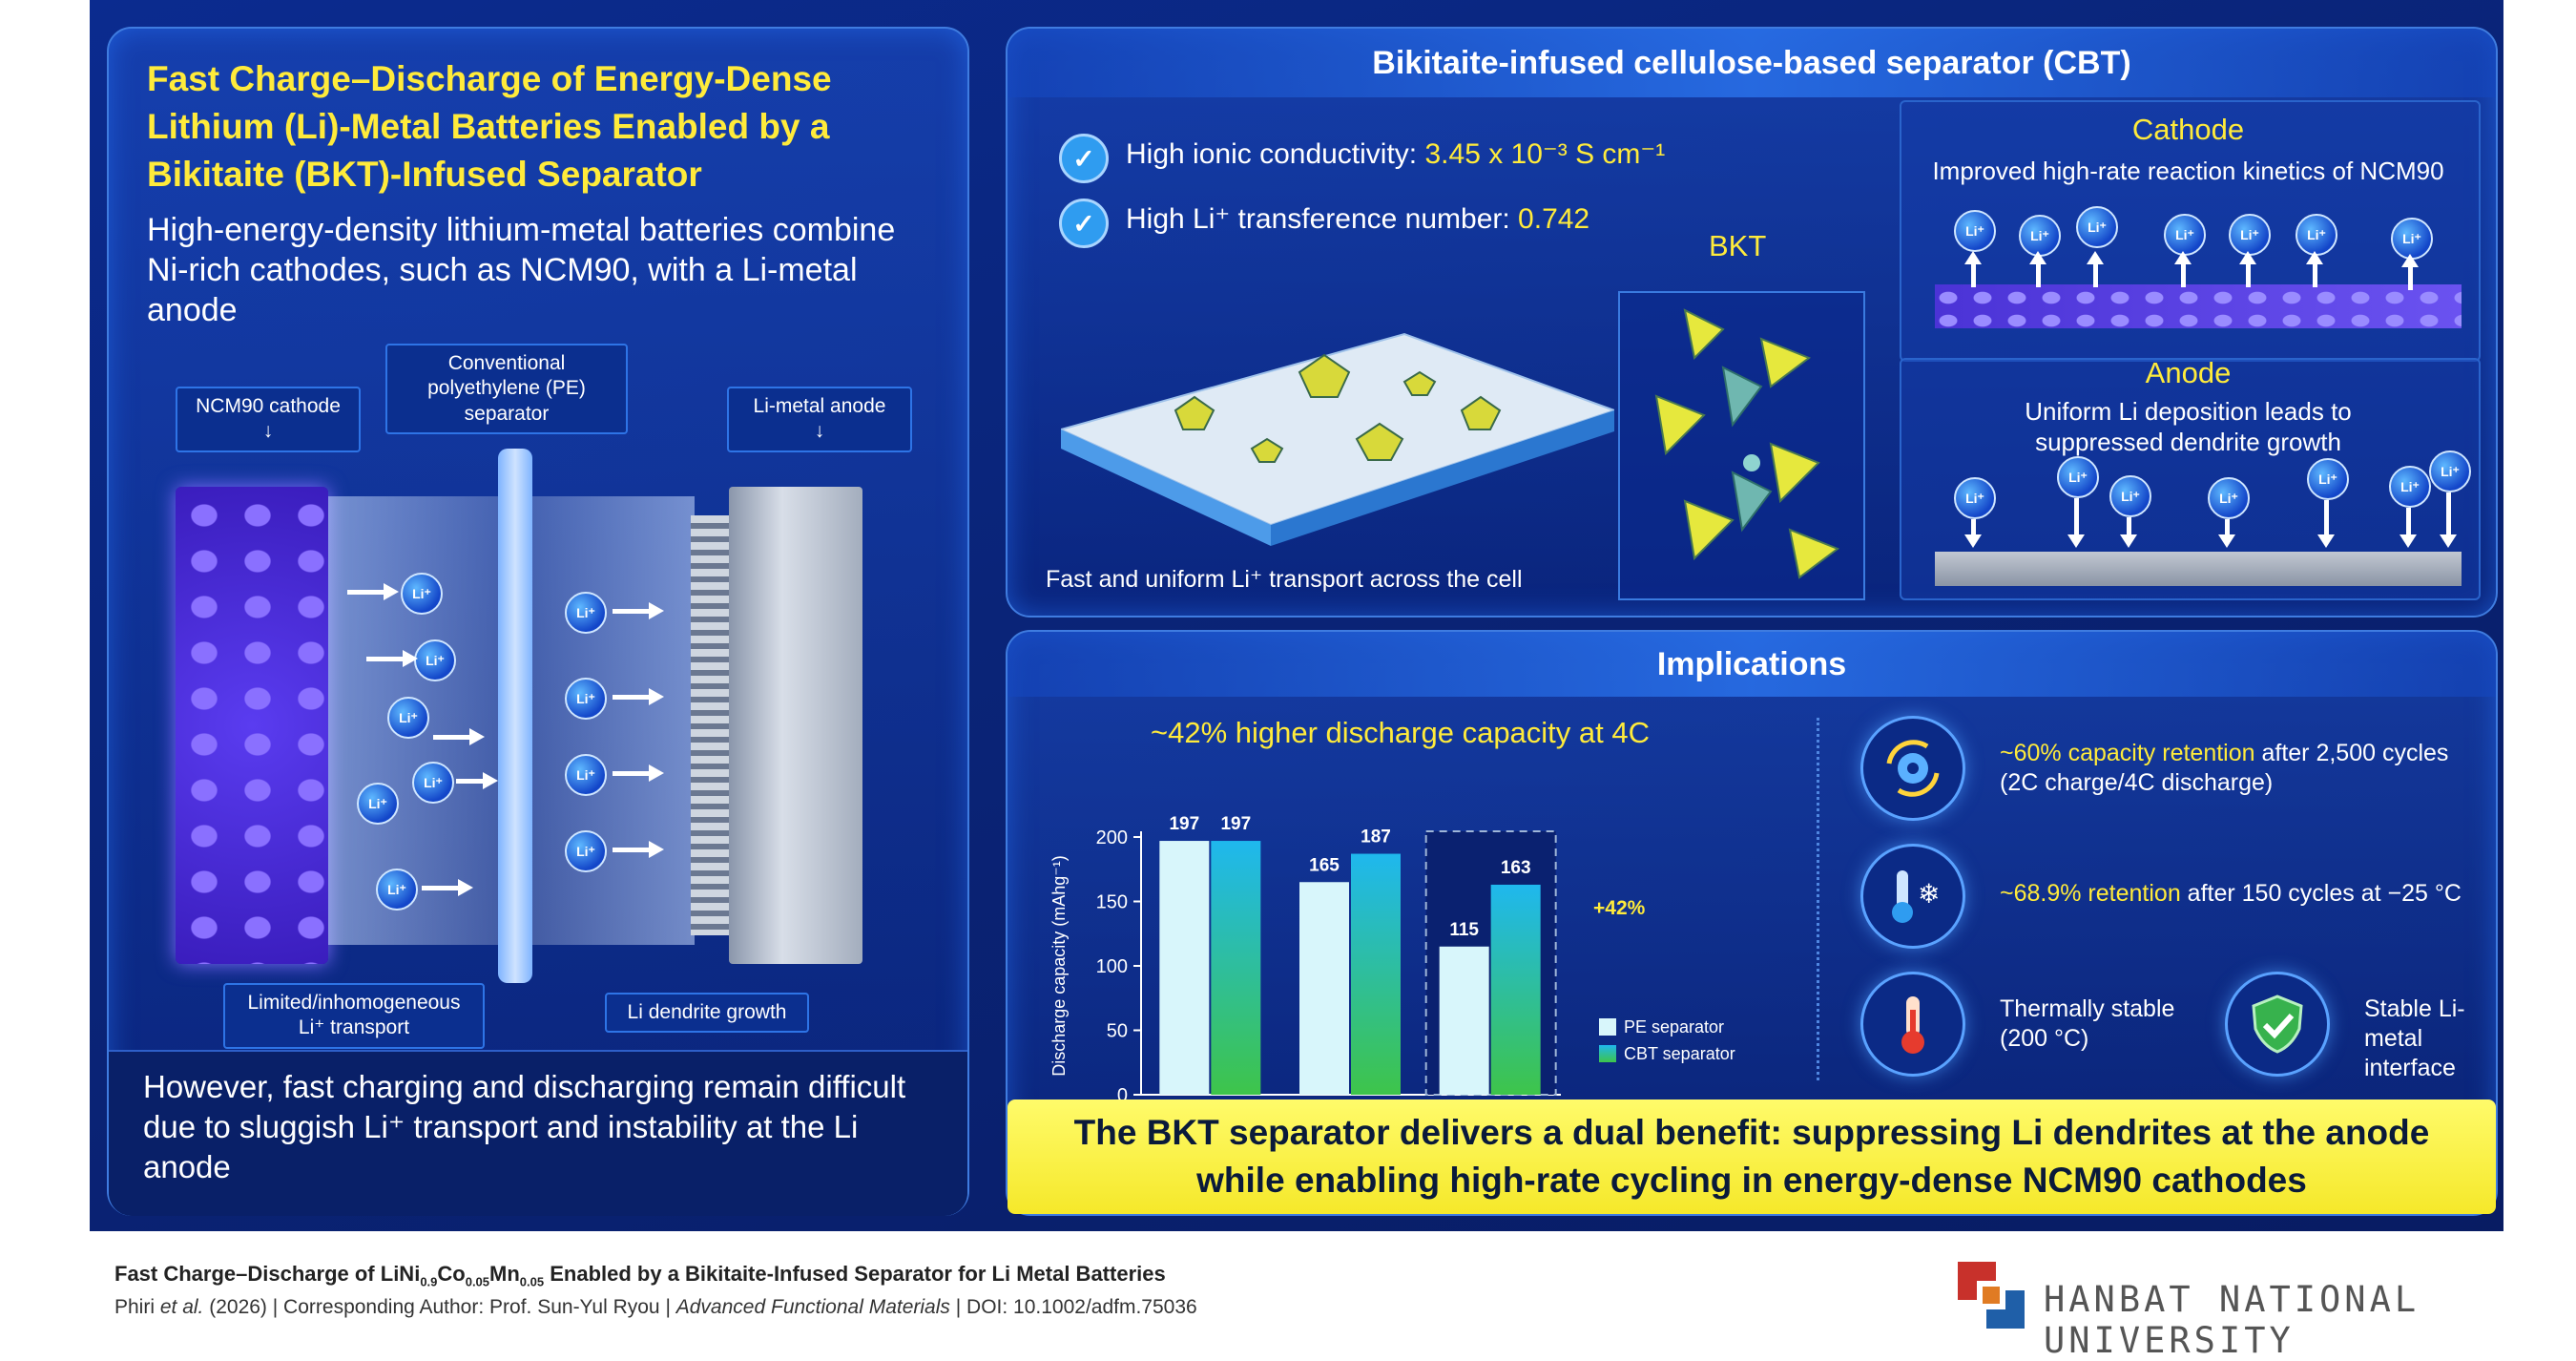  What do you see at coordinates (1376, 974) in the screenshot?
I see `bar-cbt-2C` at bounding box center [1376, 974].